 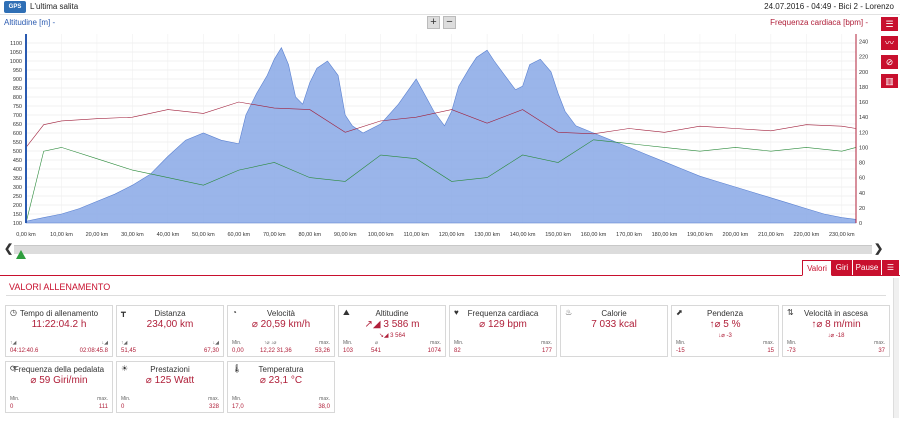 What do you see at coordinates (392, 324) in the screenshot?
I see `stat-value: ↗◢ 3 586 m` at bounding box center [392, 324].